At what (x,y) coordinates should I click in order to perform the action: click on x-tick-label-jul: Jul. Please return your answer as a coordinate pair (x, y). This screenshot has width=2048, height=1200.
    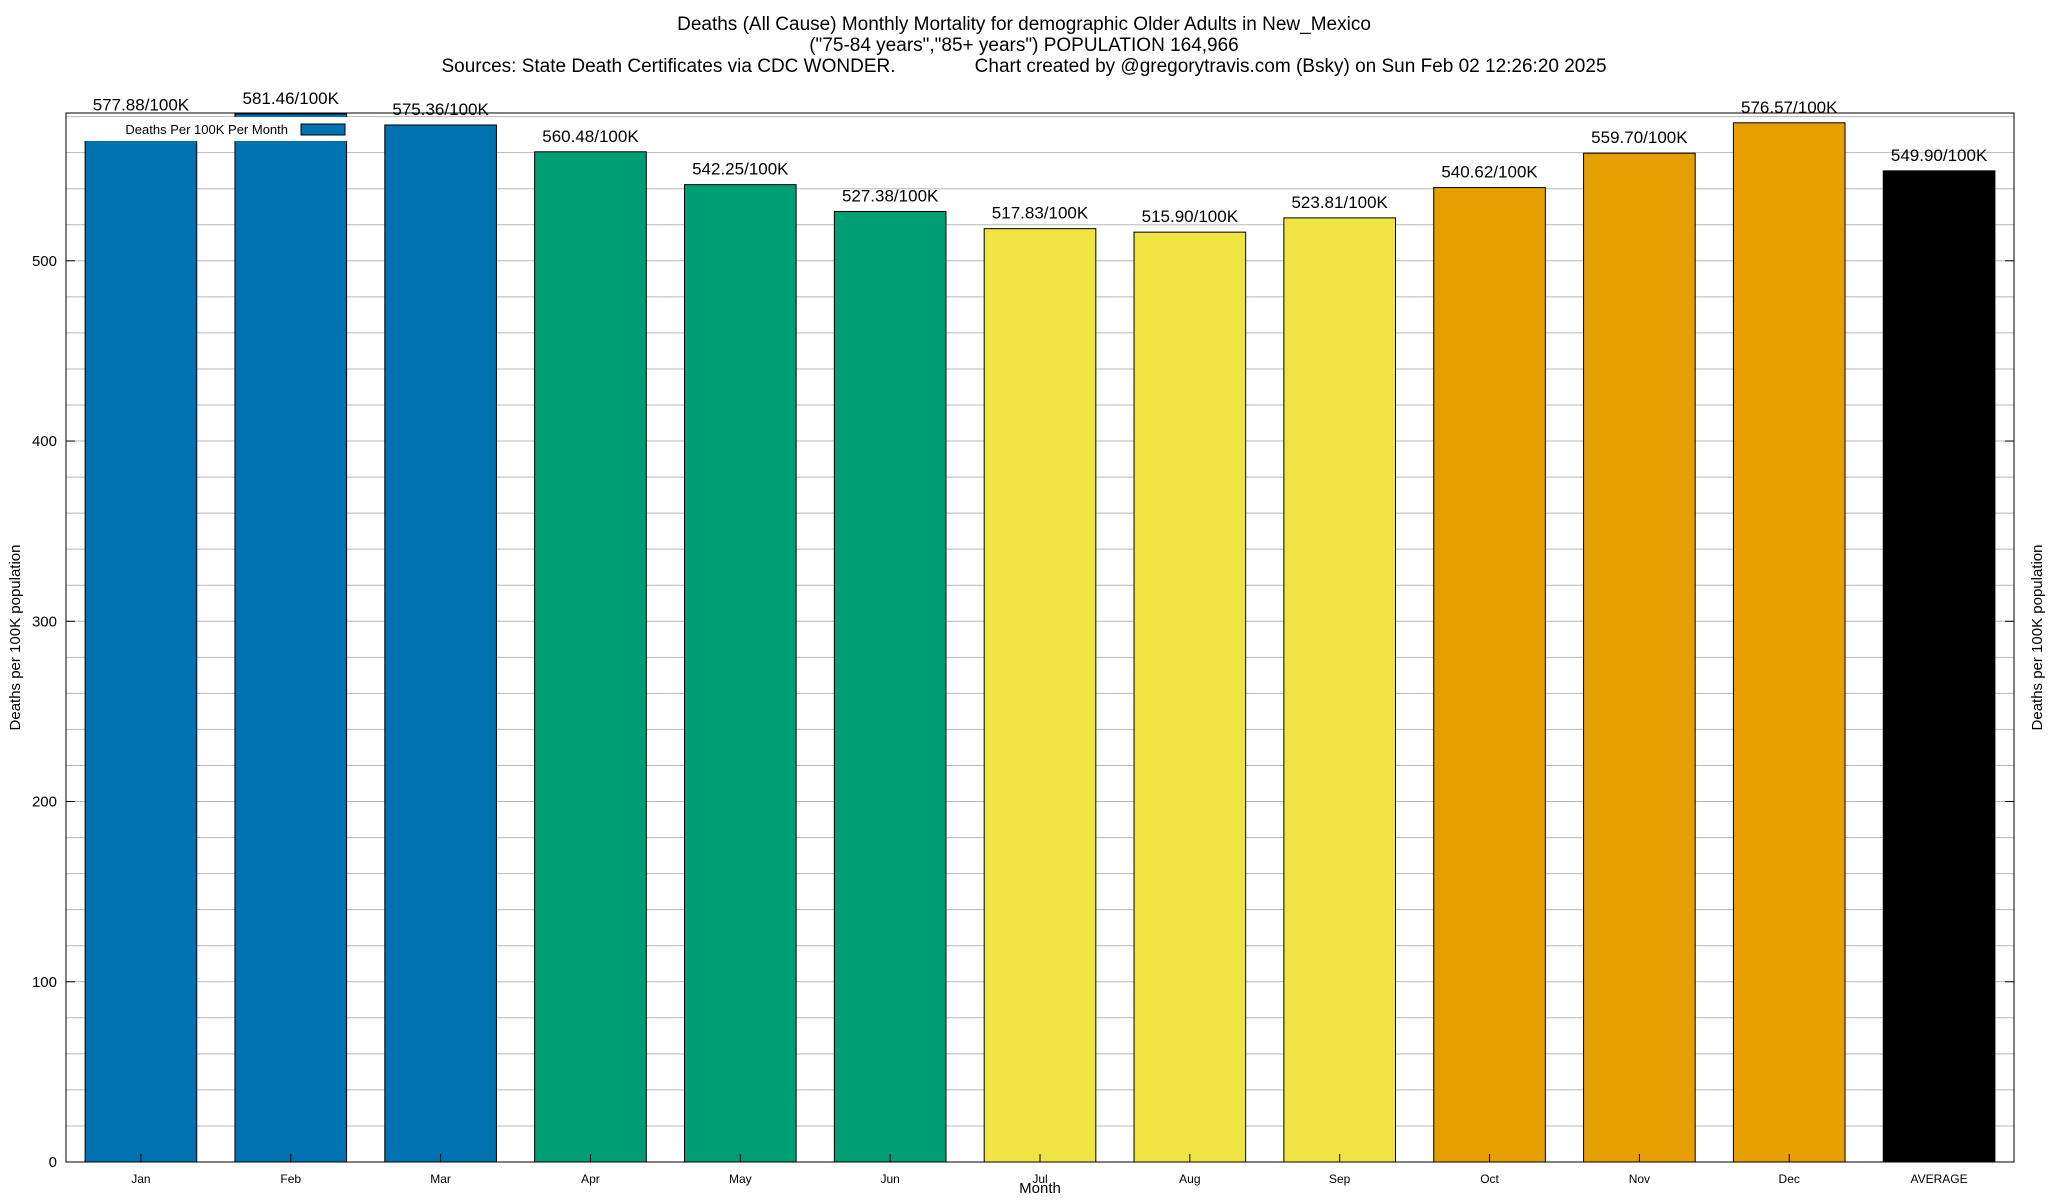
    Looking at the image, I should click on (1039, 1179).